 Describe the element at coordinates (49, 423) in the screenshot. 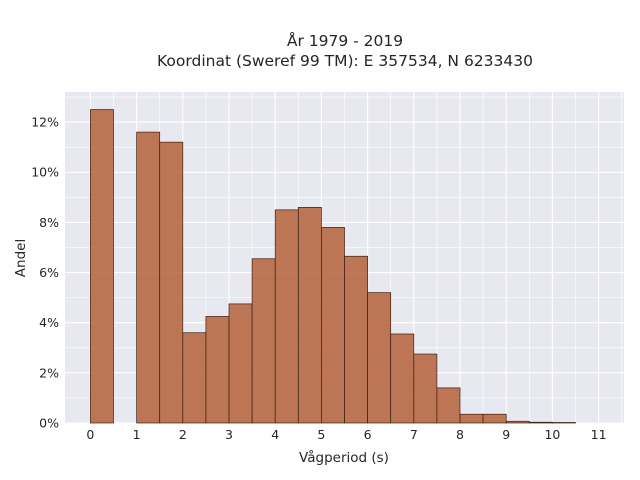

I see `y-tick-label: 0%` at that location.